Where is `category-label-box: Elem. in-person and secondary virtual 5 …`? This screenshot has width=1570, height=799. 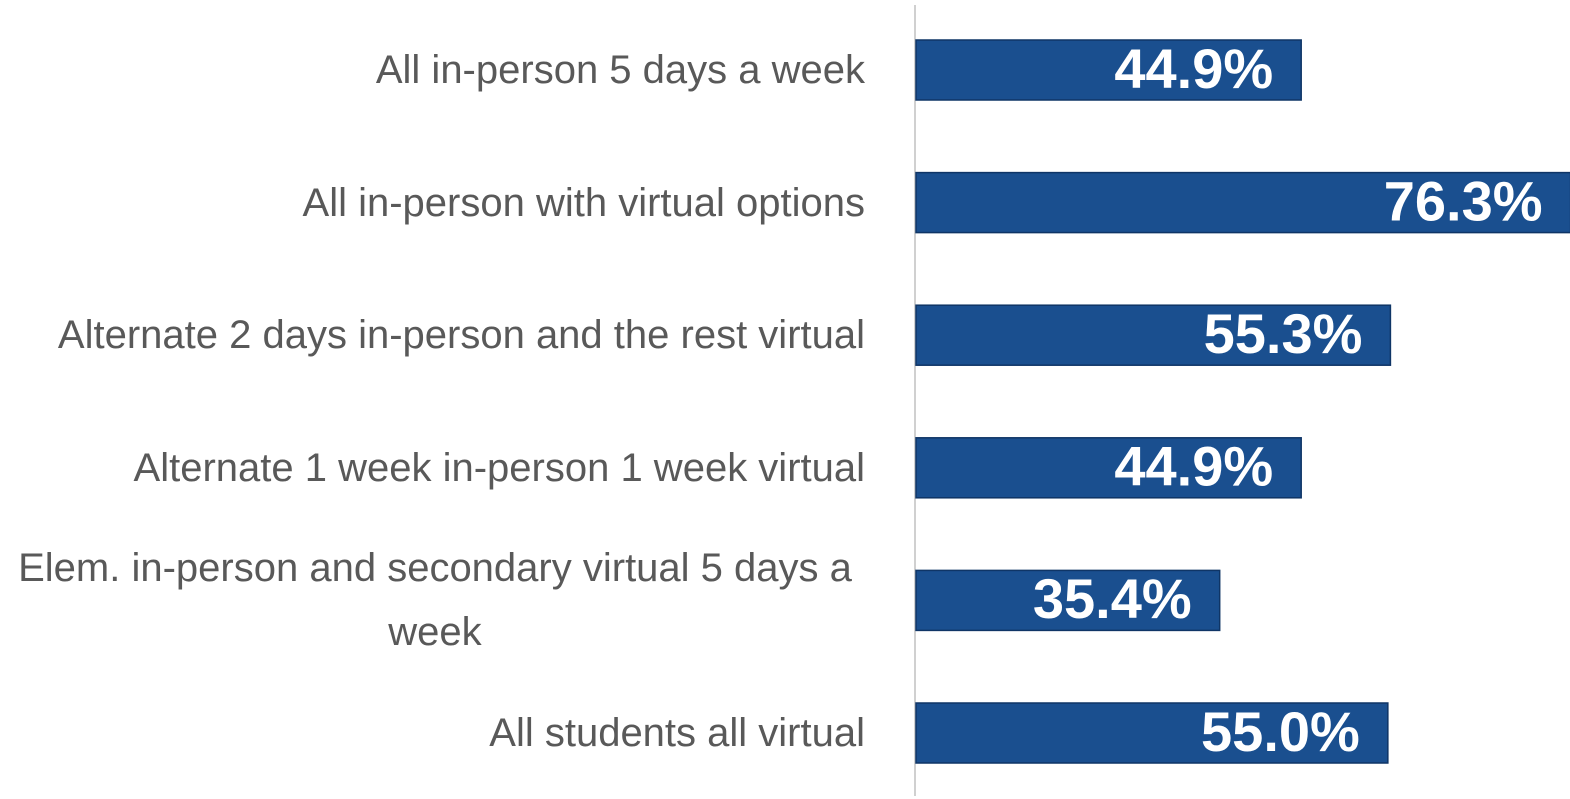 category-label-box: Elem. in-person and secondary virtual 5 … is located at coordinates (432, 600).